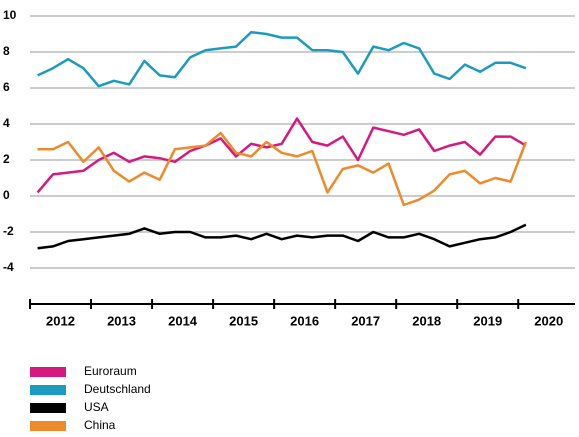 This screenshot has height=437, width=579. What do you see at coordinates (6, 159) in the screenshot?
I see `y-tick-label: 2` at bounding box center [6, 159].